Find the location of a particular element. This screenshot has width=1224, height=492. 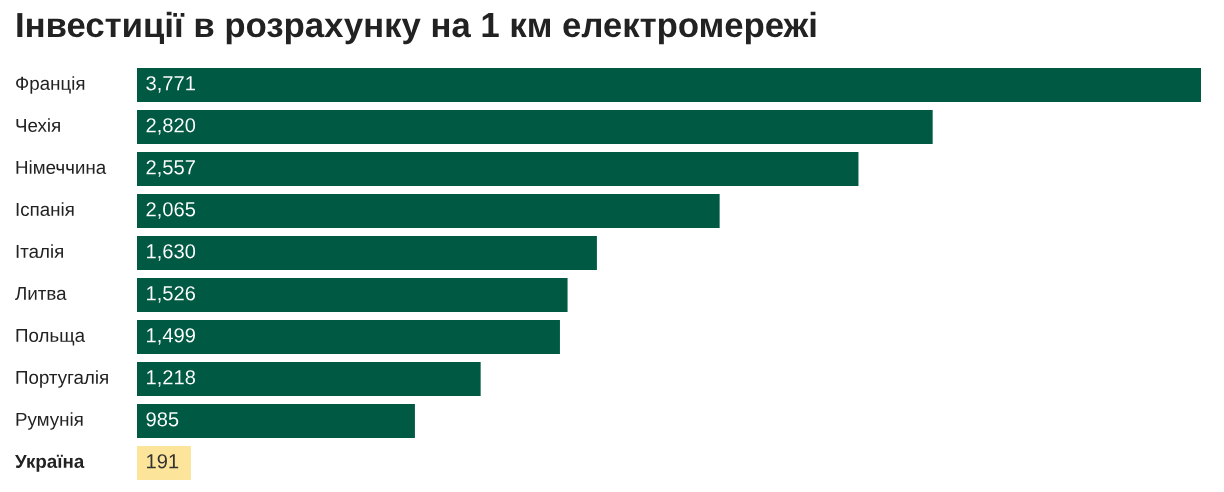

y-tick-label: Україна is located at coordinates (50, 463).